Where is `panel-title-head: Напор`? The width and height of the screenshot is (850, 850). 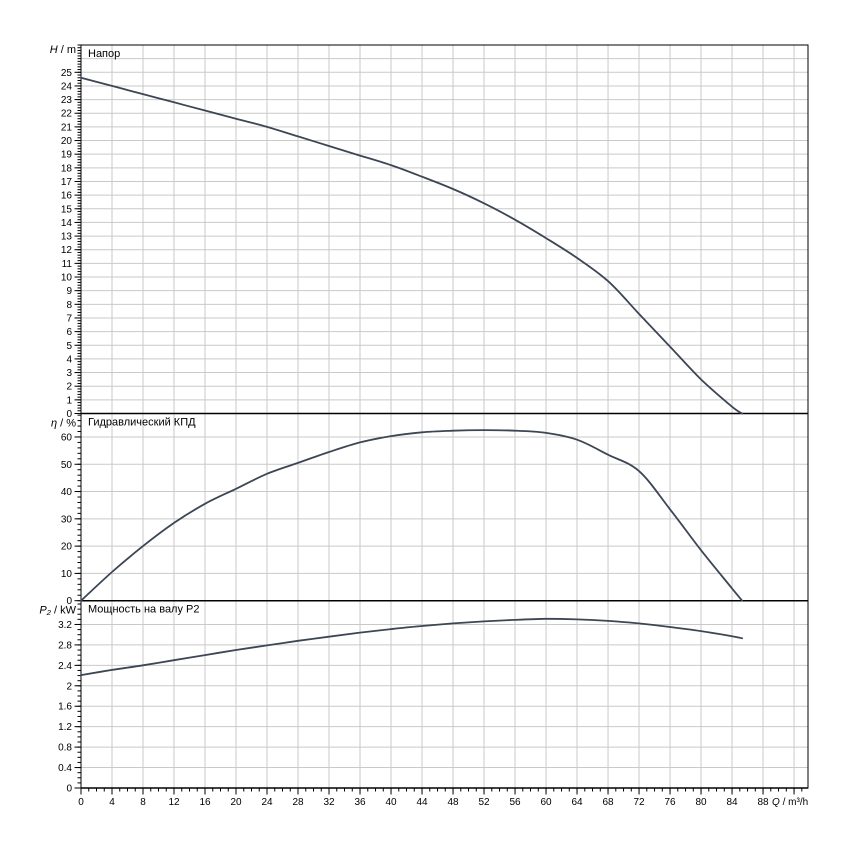 panel-title-head: Напор is located at coordinates (104, 54).